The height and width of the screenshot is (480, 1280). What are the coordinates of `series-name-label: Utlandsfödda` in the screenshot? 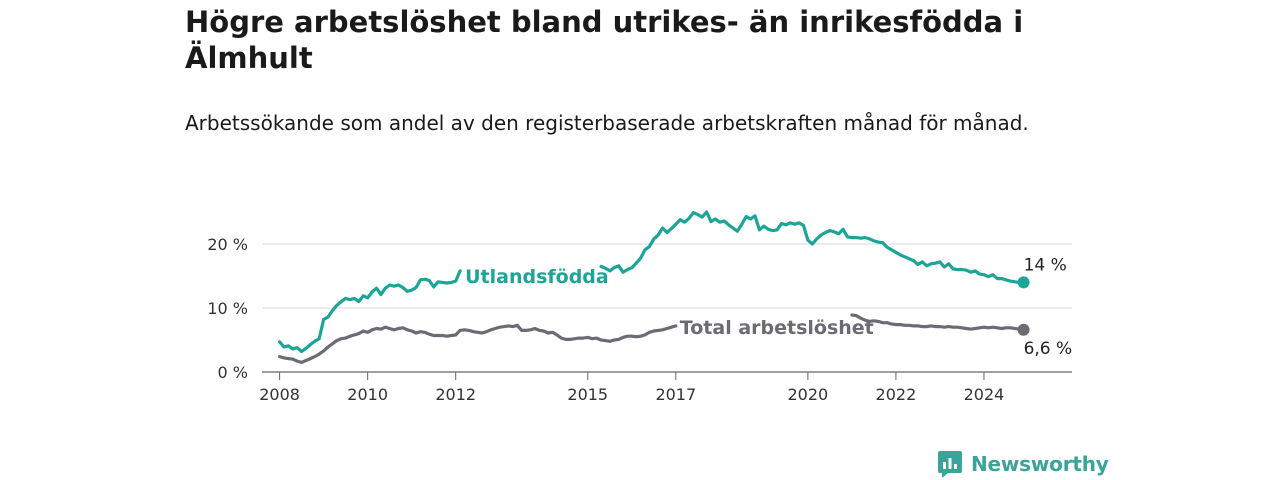 It's located at (537, 277).